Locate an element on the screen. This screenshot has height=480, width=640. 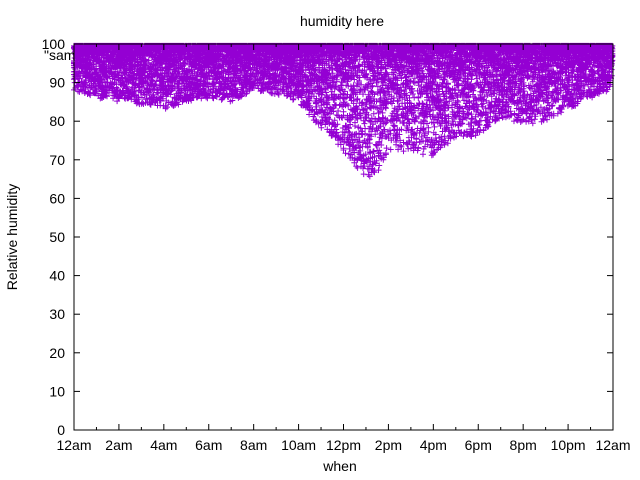
x-tick-label: 4pm is located at coordinates (433, 445).